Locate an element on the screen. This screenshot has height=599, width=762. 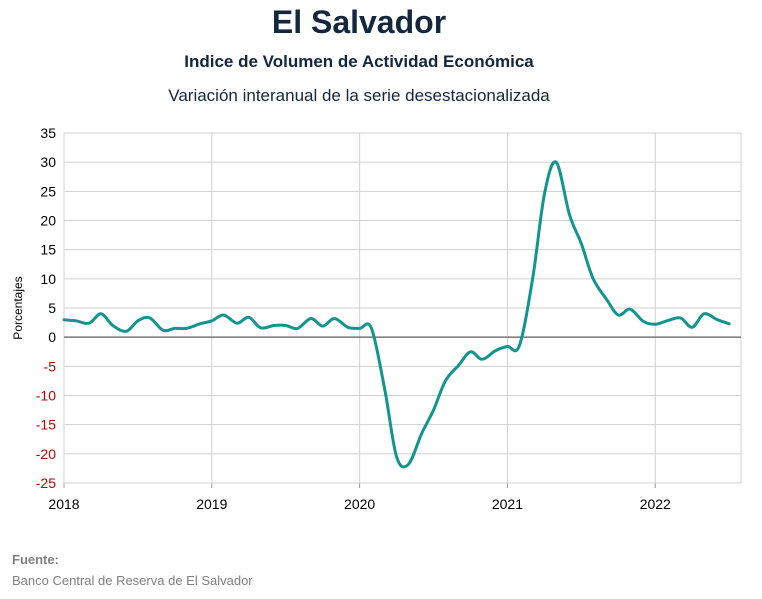
x-tick-label: 2021 is located at coordinates (507, 504).